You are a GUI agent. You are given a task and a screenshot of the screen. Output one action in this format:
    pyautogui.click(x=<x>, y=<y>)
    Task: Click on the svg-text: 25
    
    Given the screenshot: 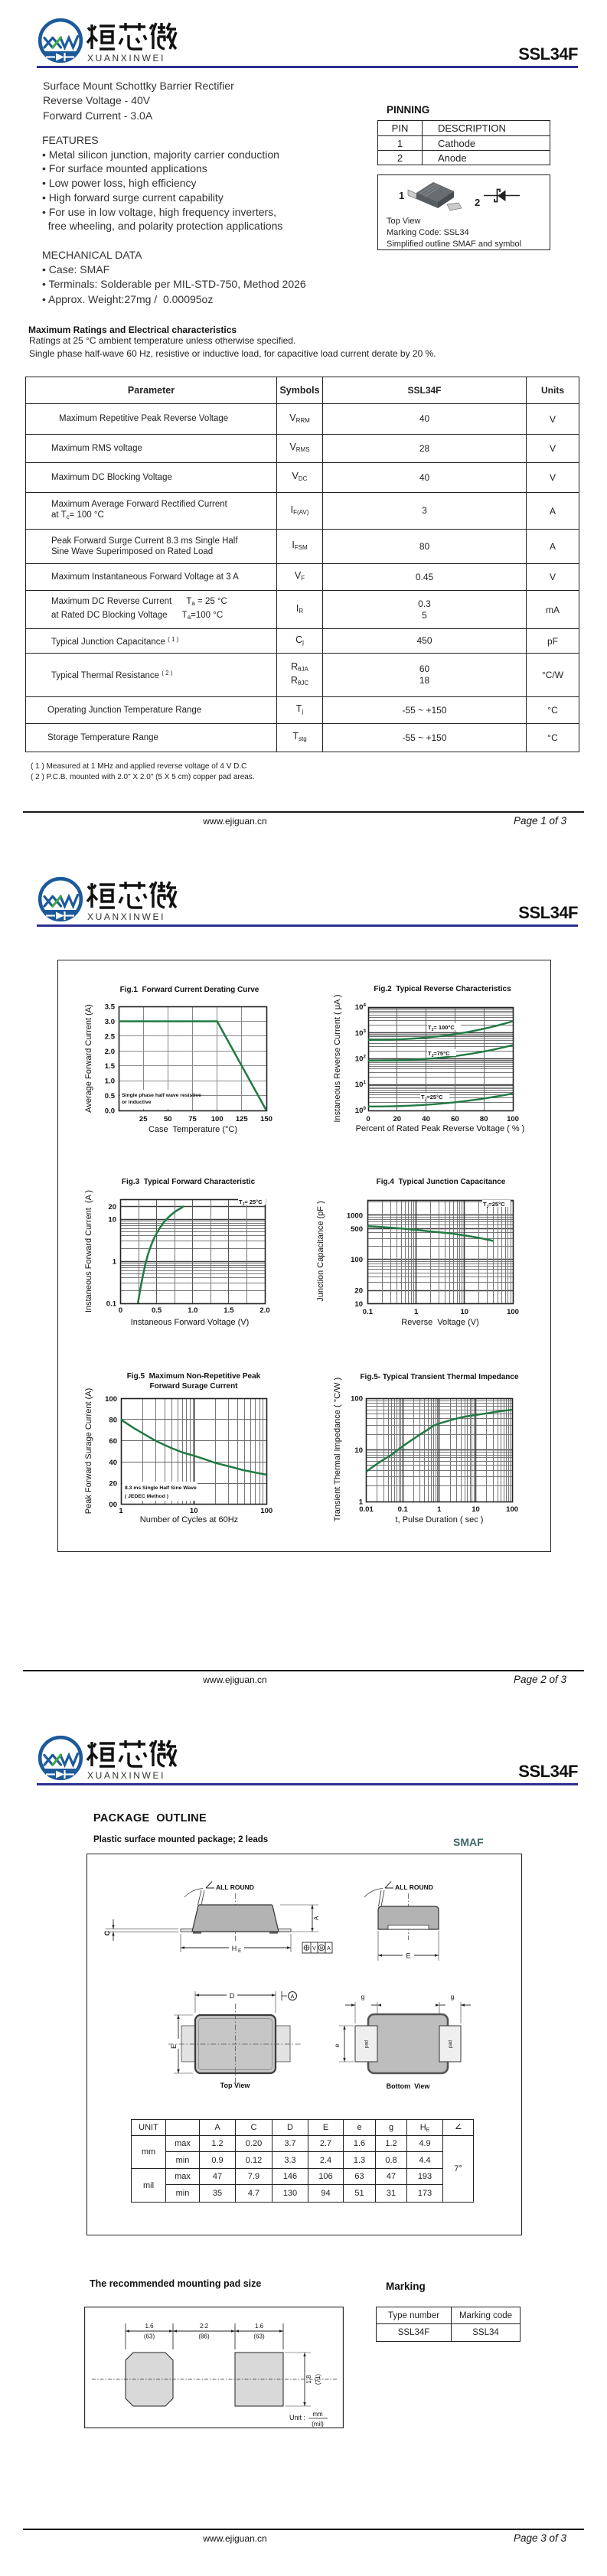 What is the action you would take?
    pyautogui.click(x=143, y=1119)
    